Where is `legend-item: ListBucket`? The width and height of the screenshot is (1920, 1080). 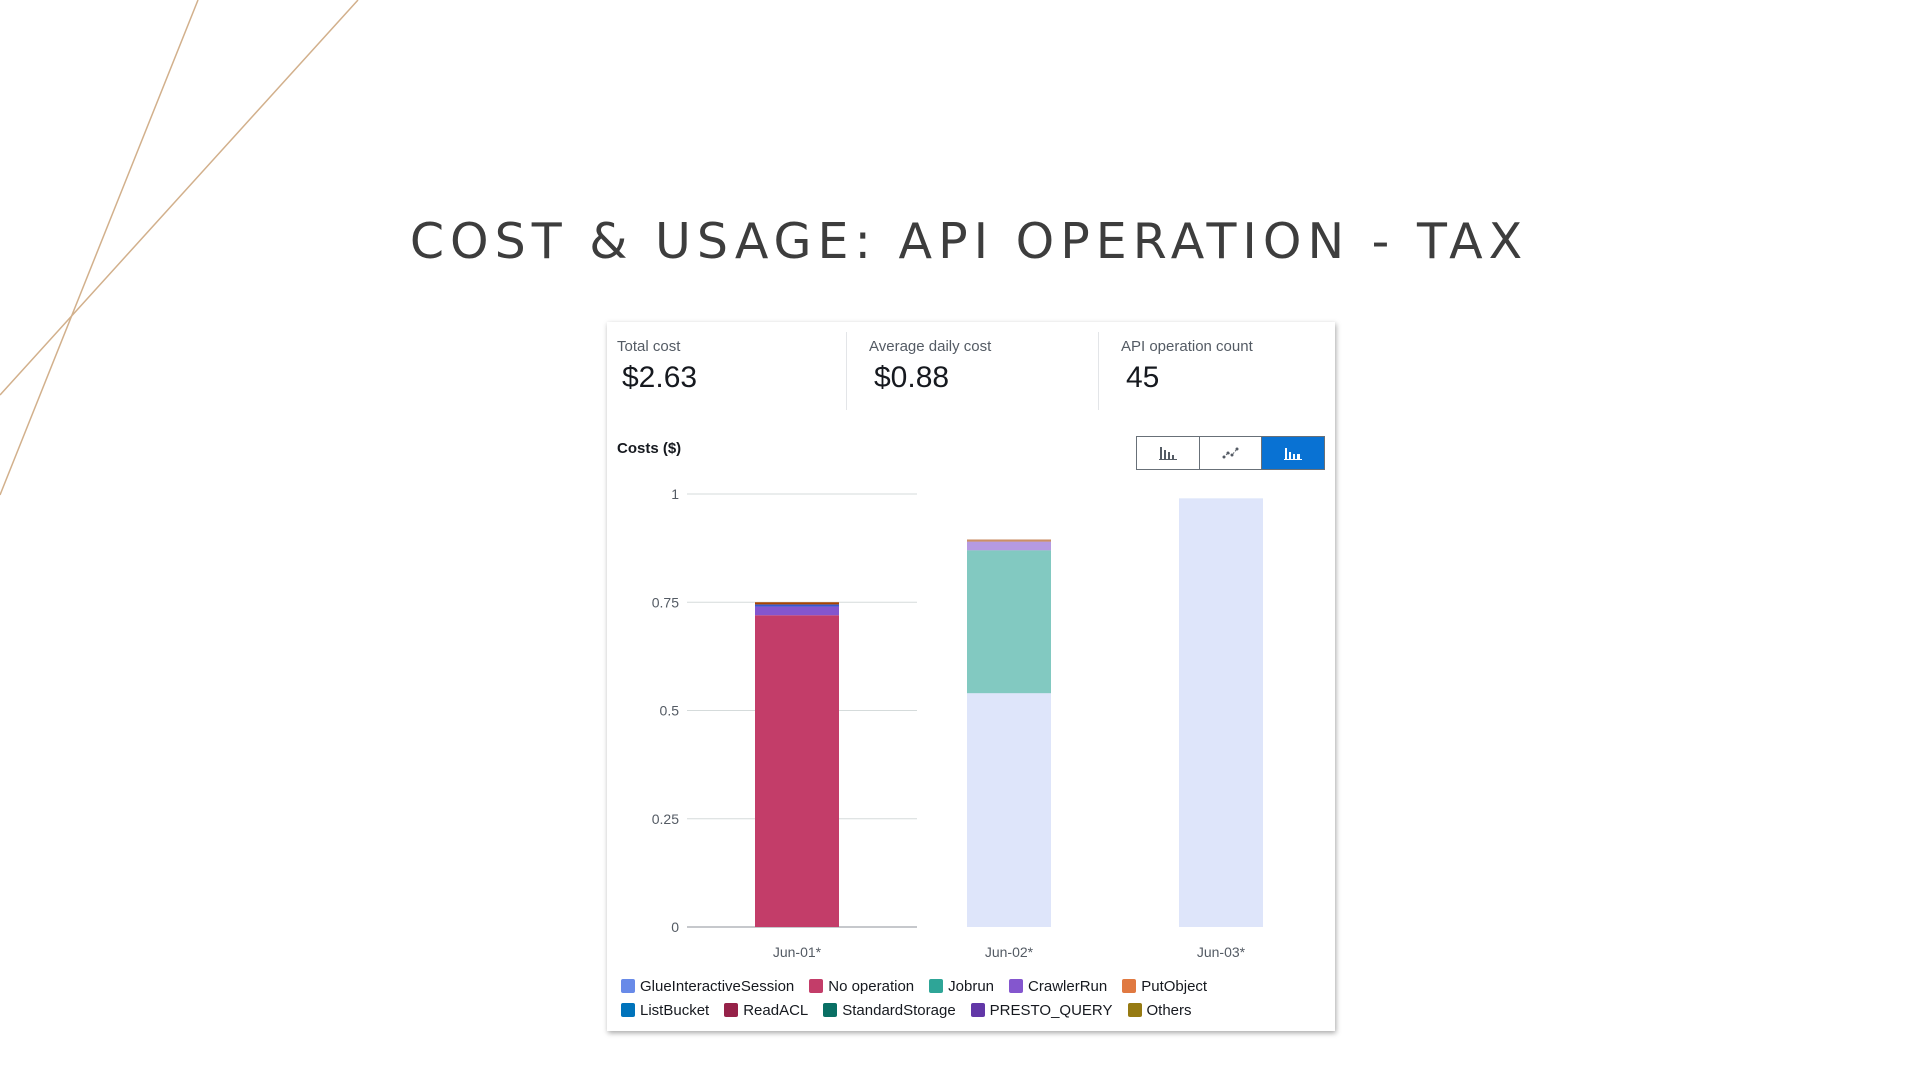
legend-item: ListBucket is located at coordinates (665, 1010).